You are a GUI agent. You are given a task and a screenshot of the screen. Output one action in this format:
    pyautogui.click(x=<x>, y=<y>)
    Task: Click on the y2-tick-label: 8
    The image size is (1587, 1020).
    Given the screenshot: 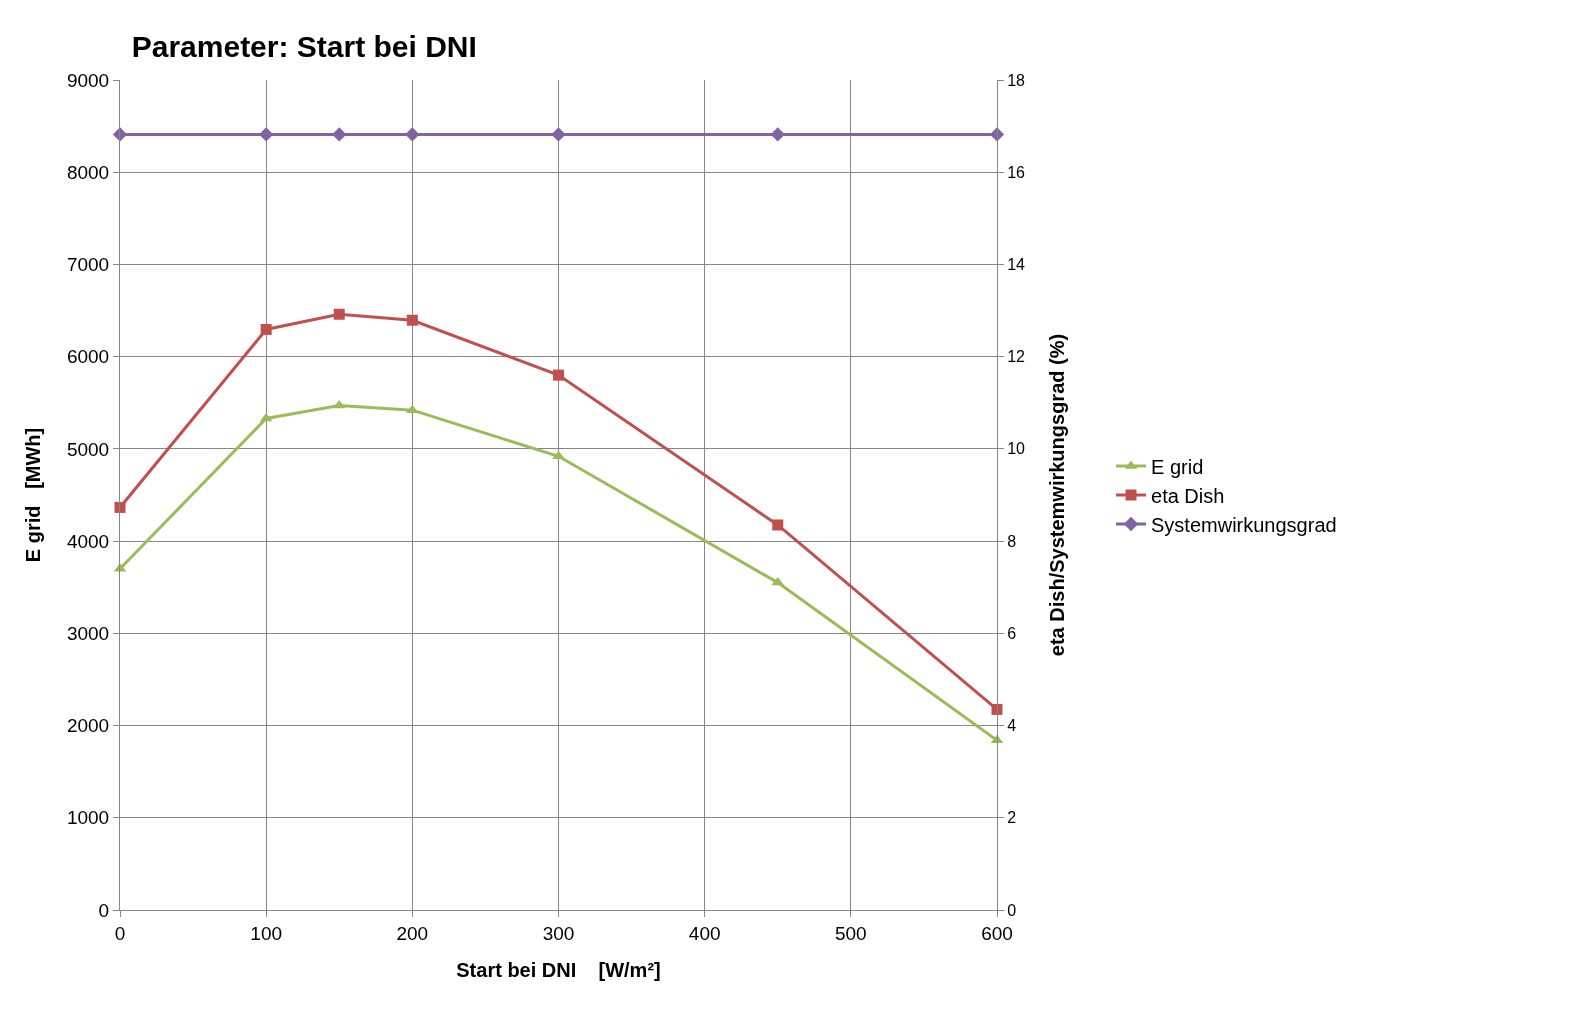 What is the action you would take?
    pyautogui.click(x=1012, y=541)
    